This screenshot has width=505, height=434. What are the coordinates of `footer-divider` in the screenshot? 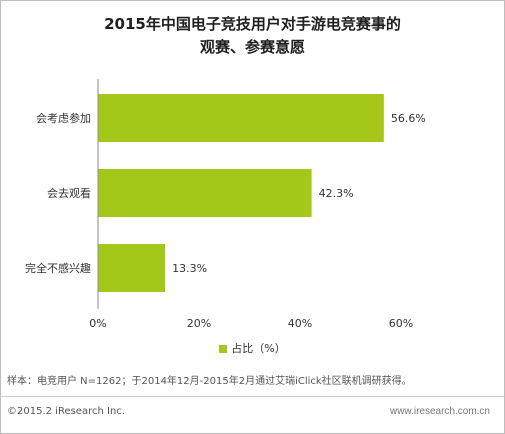 It's located at (252, 396).